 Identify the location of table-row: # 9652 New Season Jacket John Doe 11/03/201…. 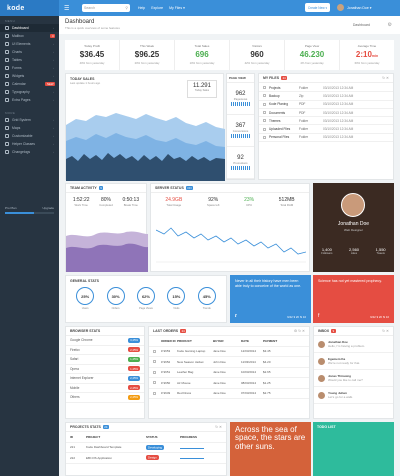
(229, 362).